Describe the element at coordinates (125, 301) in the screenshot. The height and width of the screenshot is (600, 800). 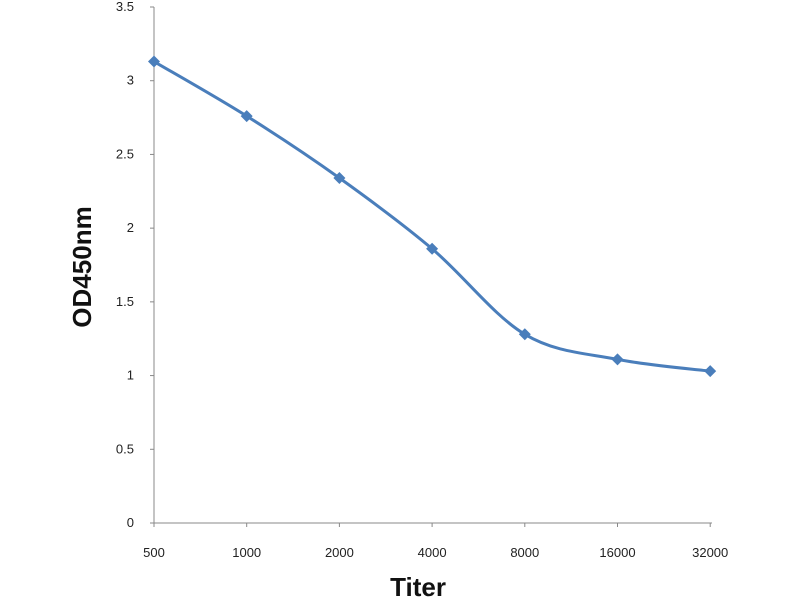
I see `y-tick-label: 1.5` at that location.